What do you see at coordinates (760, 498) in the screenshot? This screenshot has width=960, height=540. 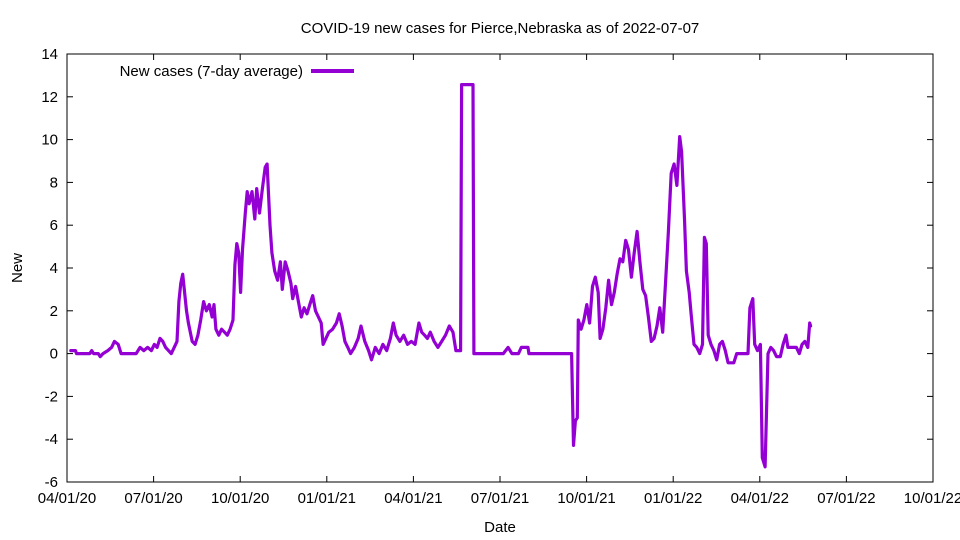 I see `x-tick-label: 04/01/22` at bounding box center [760, 498].